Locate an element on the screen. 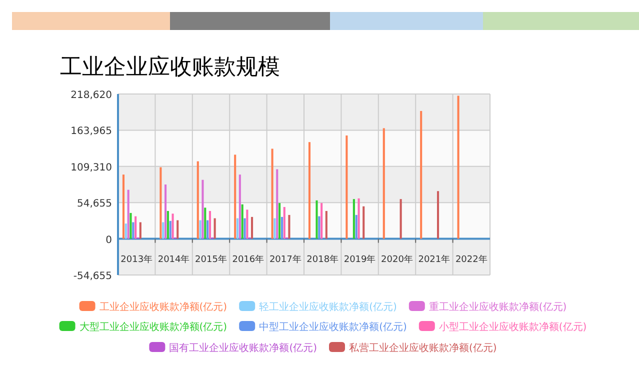 This screenshot has height=369, width=639. x-tick-label: 2014年 is located at coordinates (174, 259).